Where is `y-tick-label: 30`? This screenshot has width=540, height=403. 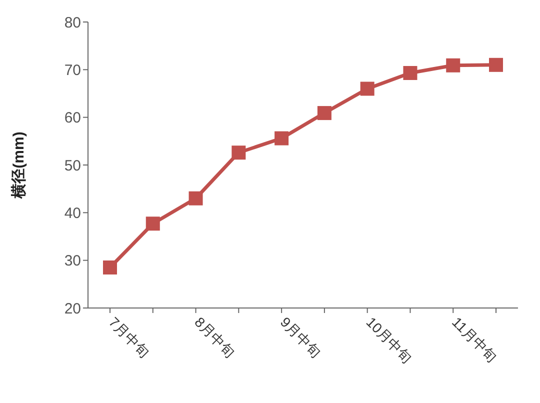
y-tick-label: 30 is located at coordinates (72, 261).